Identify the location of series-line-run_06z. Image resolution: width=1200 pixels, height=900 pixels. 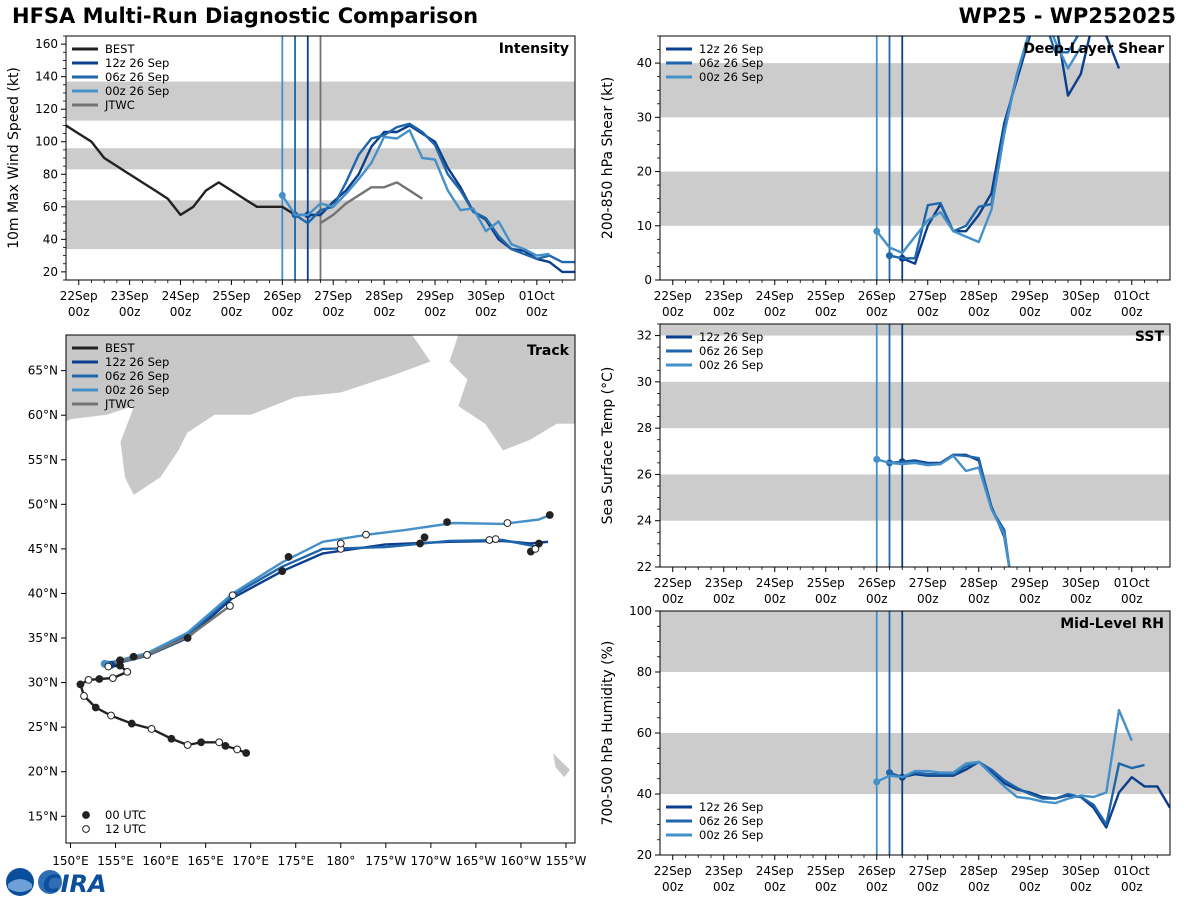
(1017, 793).